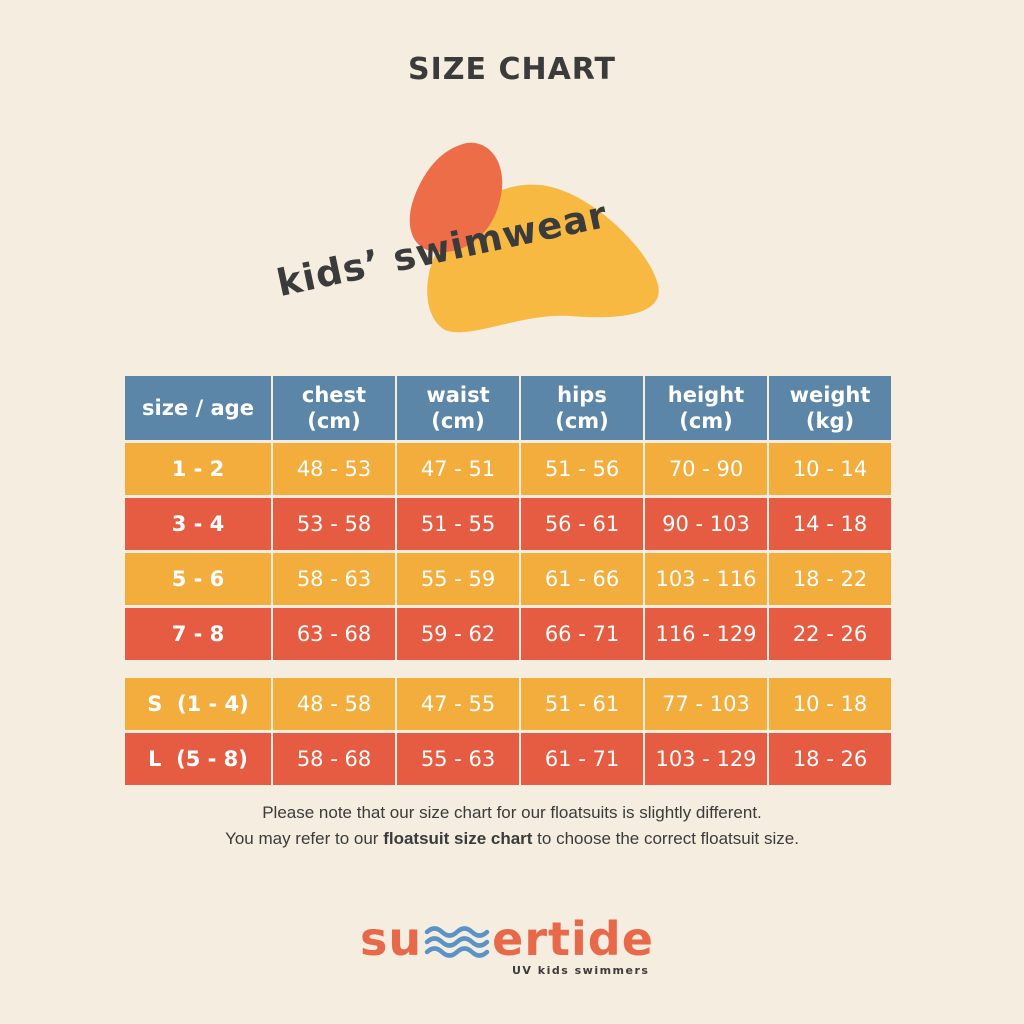  What do you see at coordinates (830, 634) in the screenshot?
I see `weight-cell: 22 - 26` at bounding box center [830, 634].